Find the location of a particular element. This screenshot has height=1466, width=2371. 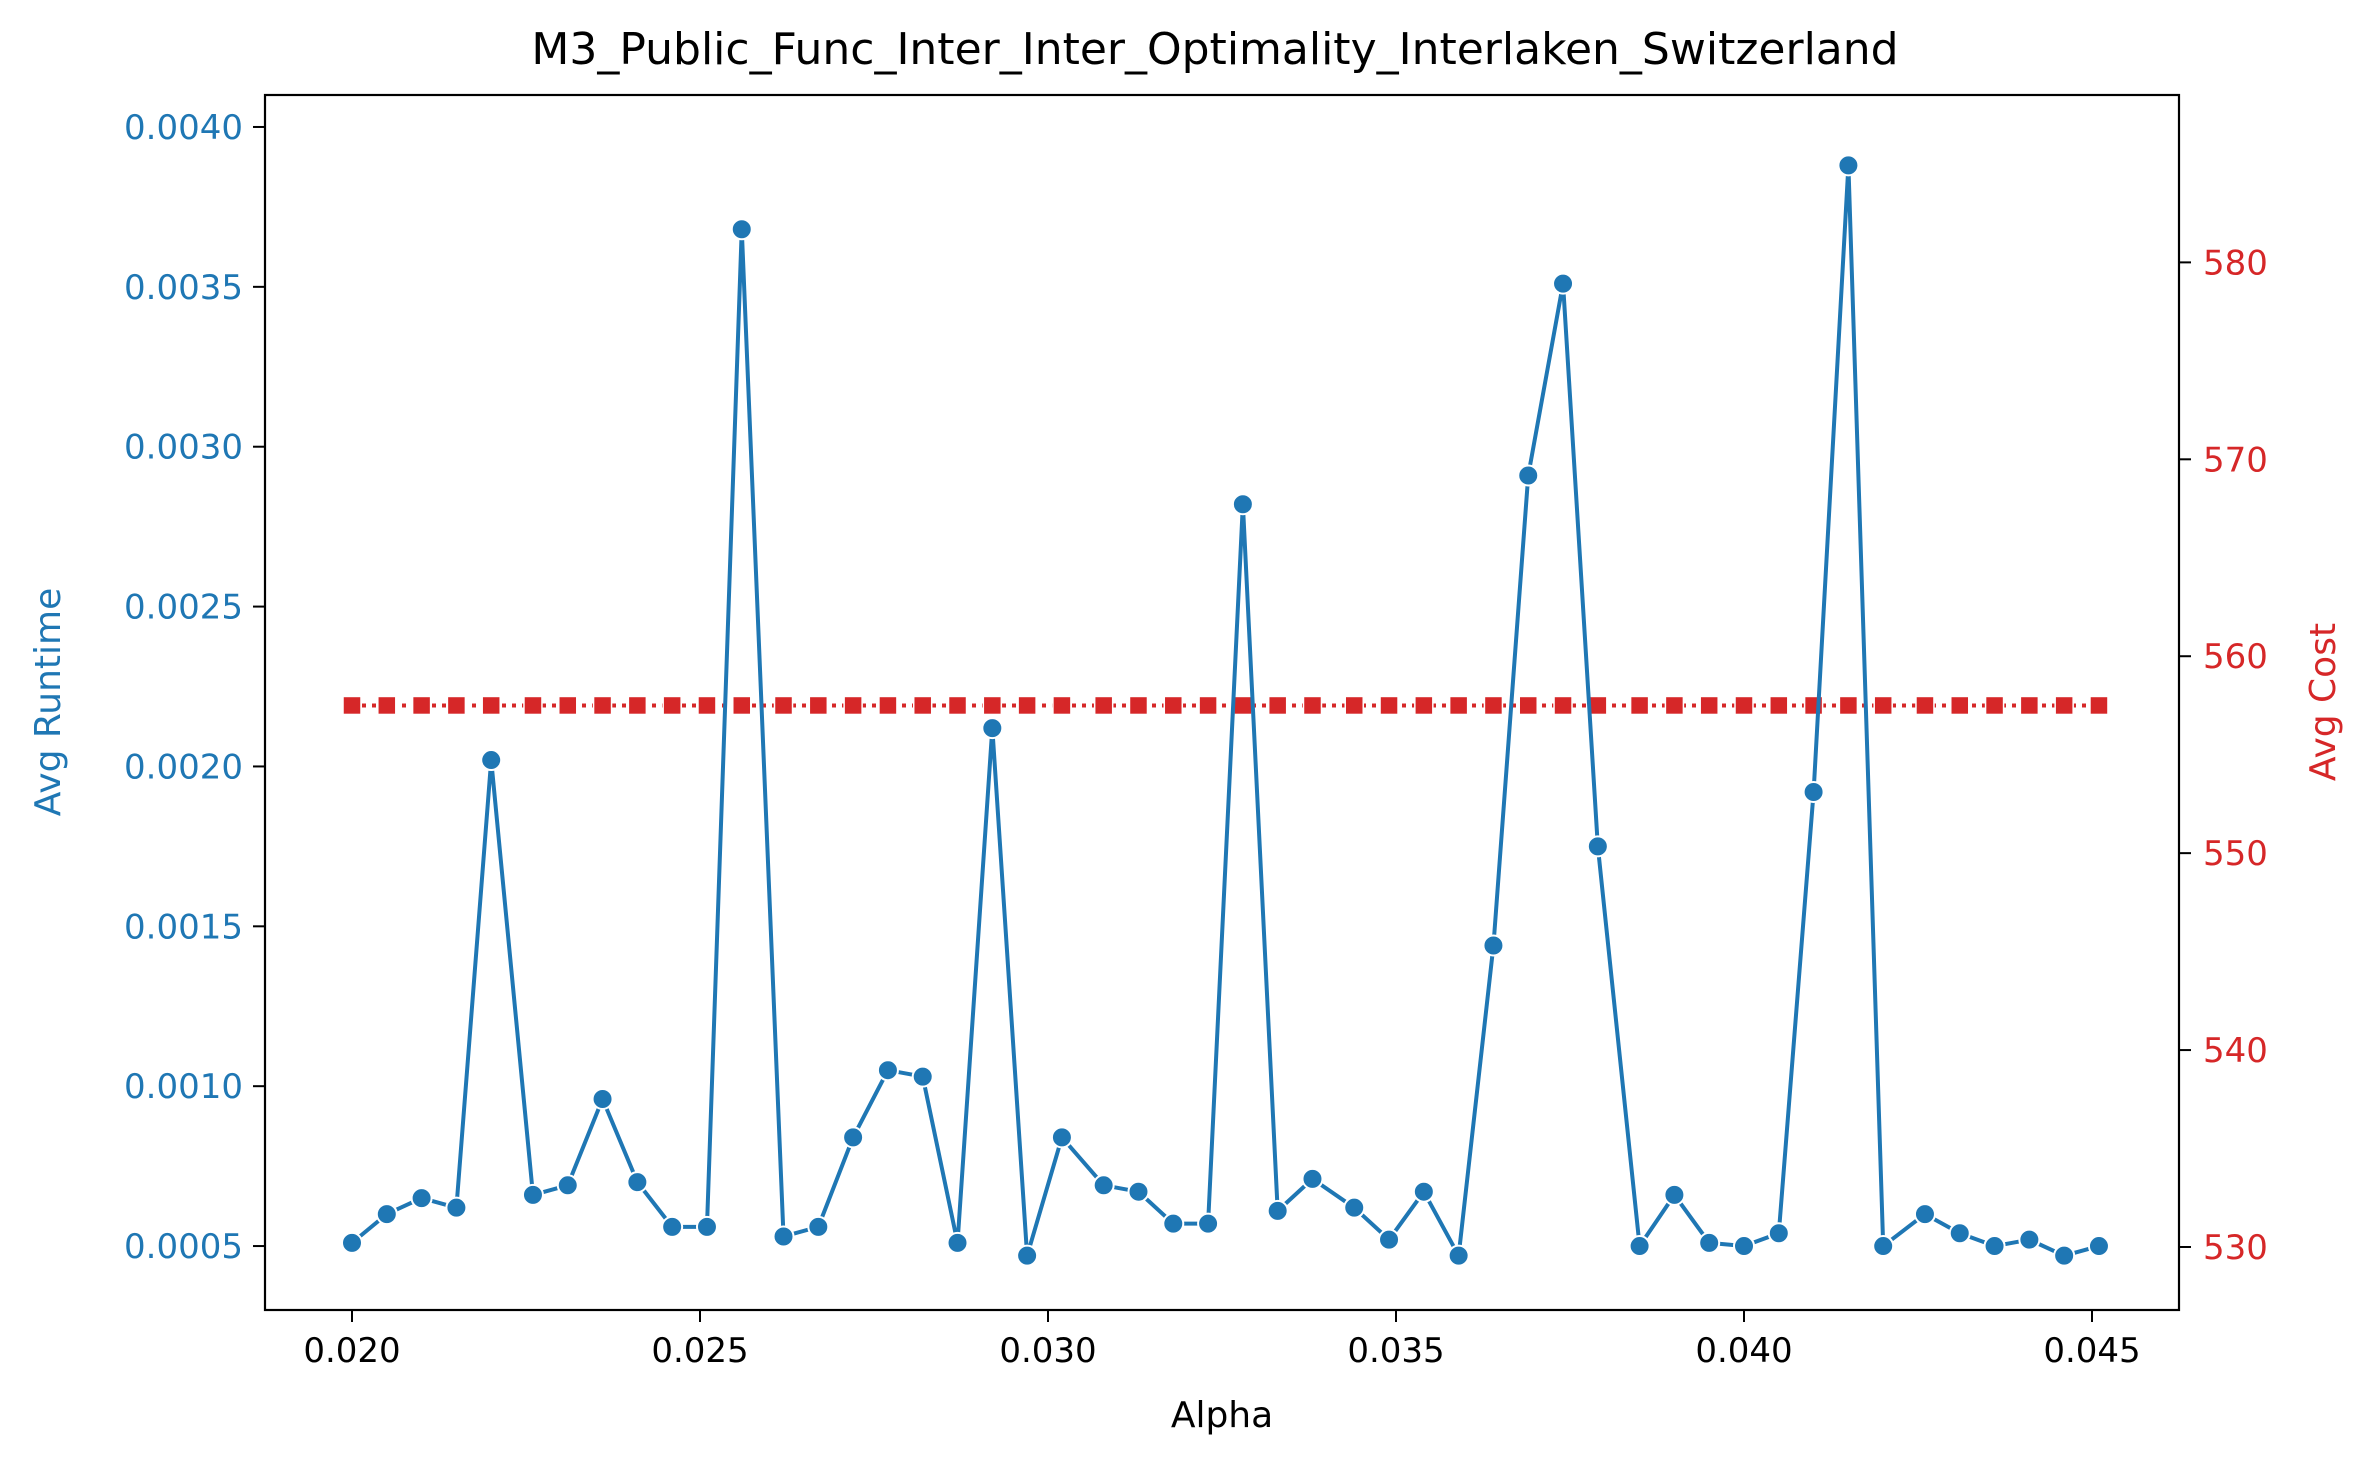

x-tick-label: 0.040 is located at coordinates (1743, 1351).